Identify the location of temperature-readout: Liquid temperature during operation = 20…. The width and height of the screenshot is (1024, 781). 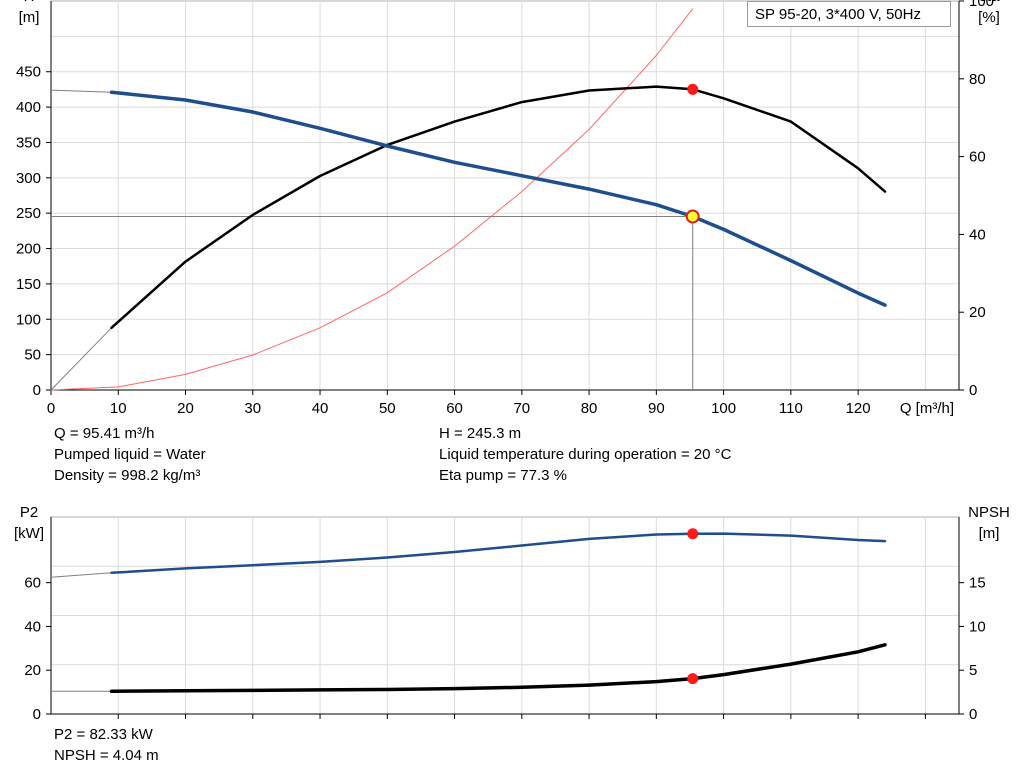
(585, 454).